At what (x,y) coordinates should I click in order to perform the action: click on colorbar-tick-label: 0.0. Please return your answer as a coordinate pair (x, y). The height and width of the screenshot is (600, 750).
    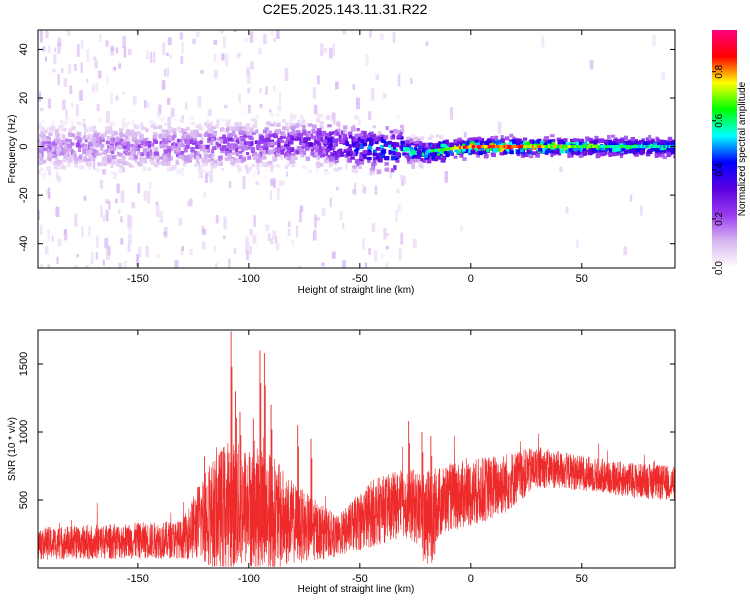
    Looking at the image, I should click on (719, 268).